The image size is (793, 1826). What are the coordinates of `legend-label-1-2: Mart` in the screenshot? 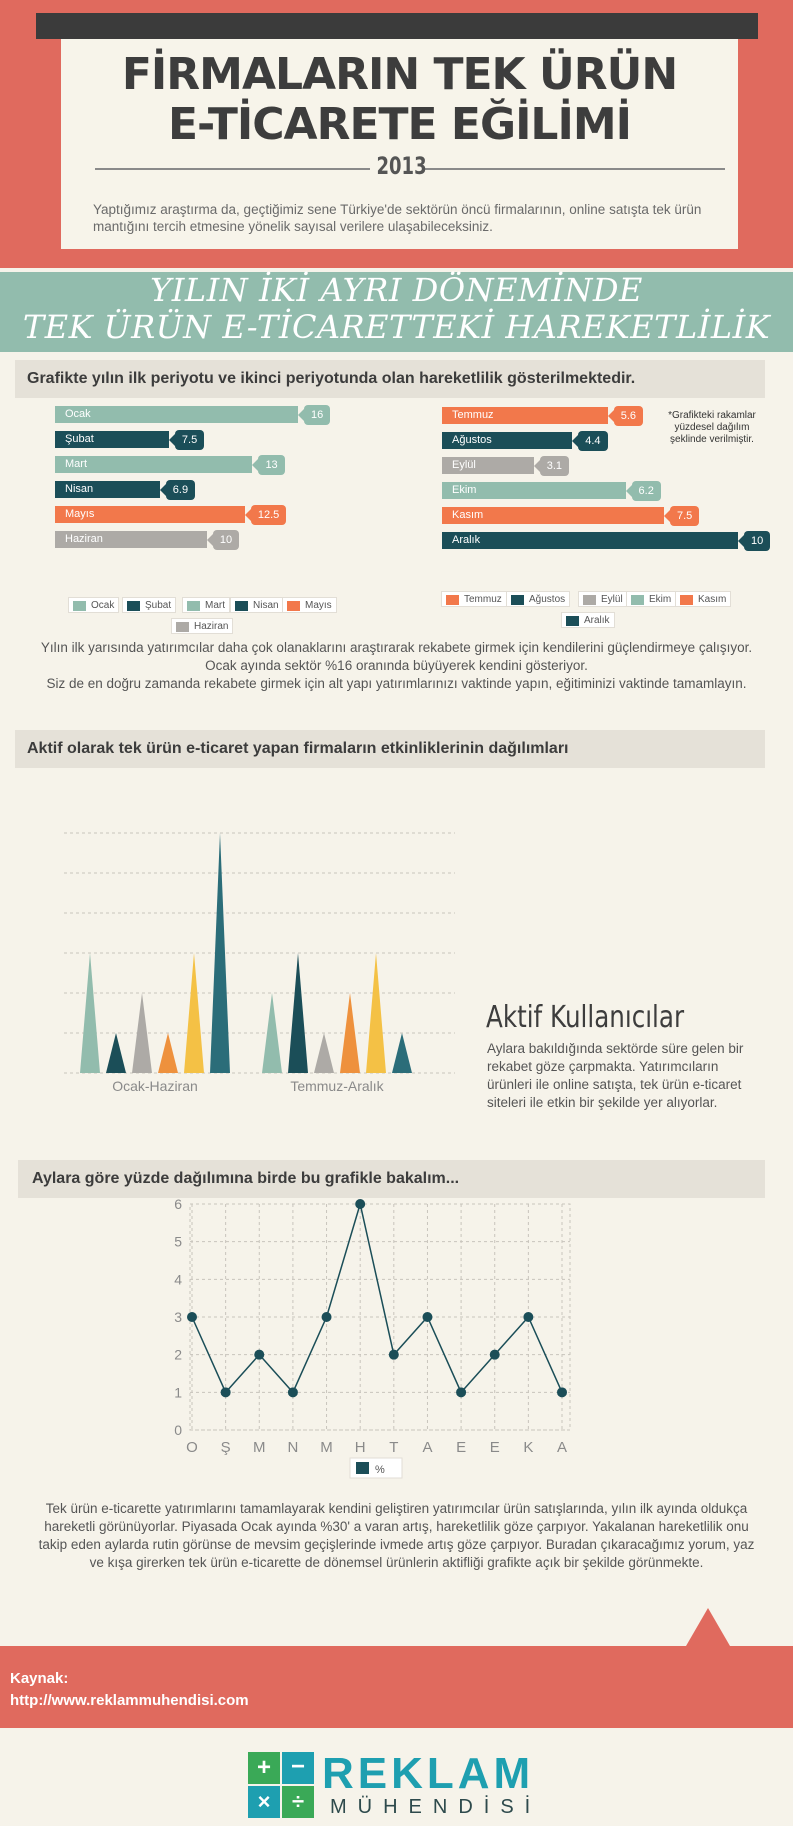 It's located at (215, 605).